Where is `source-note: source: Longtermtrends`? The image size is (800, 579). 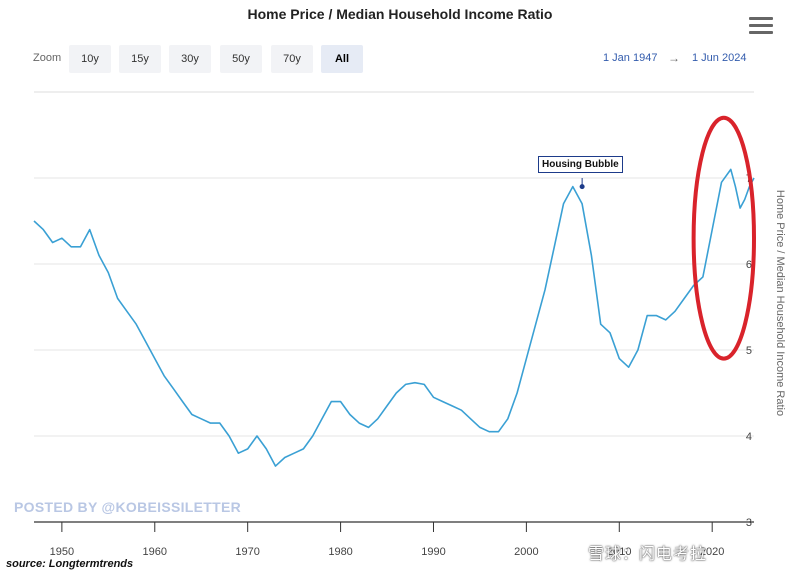 source-note: source: Longtermtrends is located at coordinates (70, 564).